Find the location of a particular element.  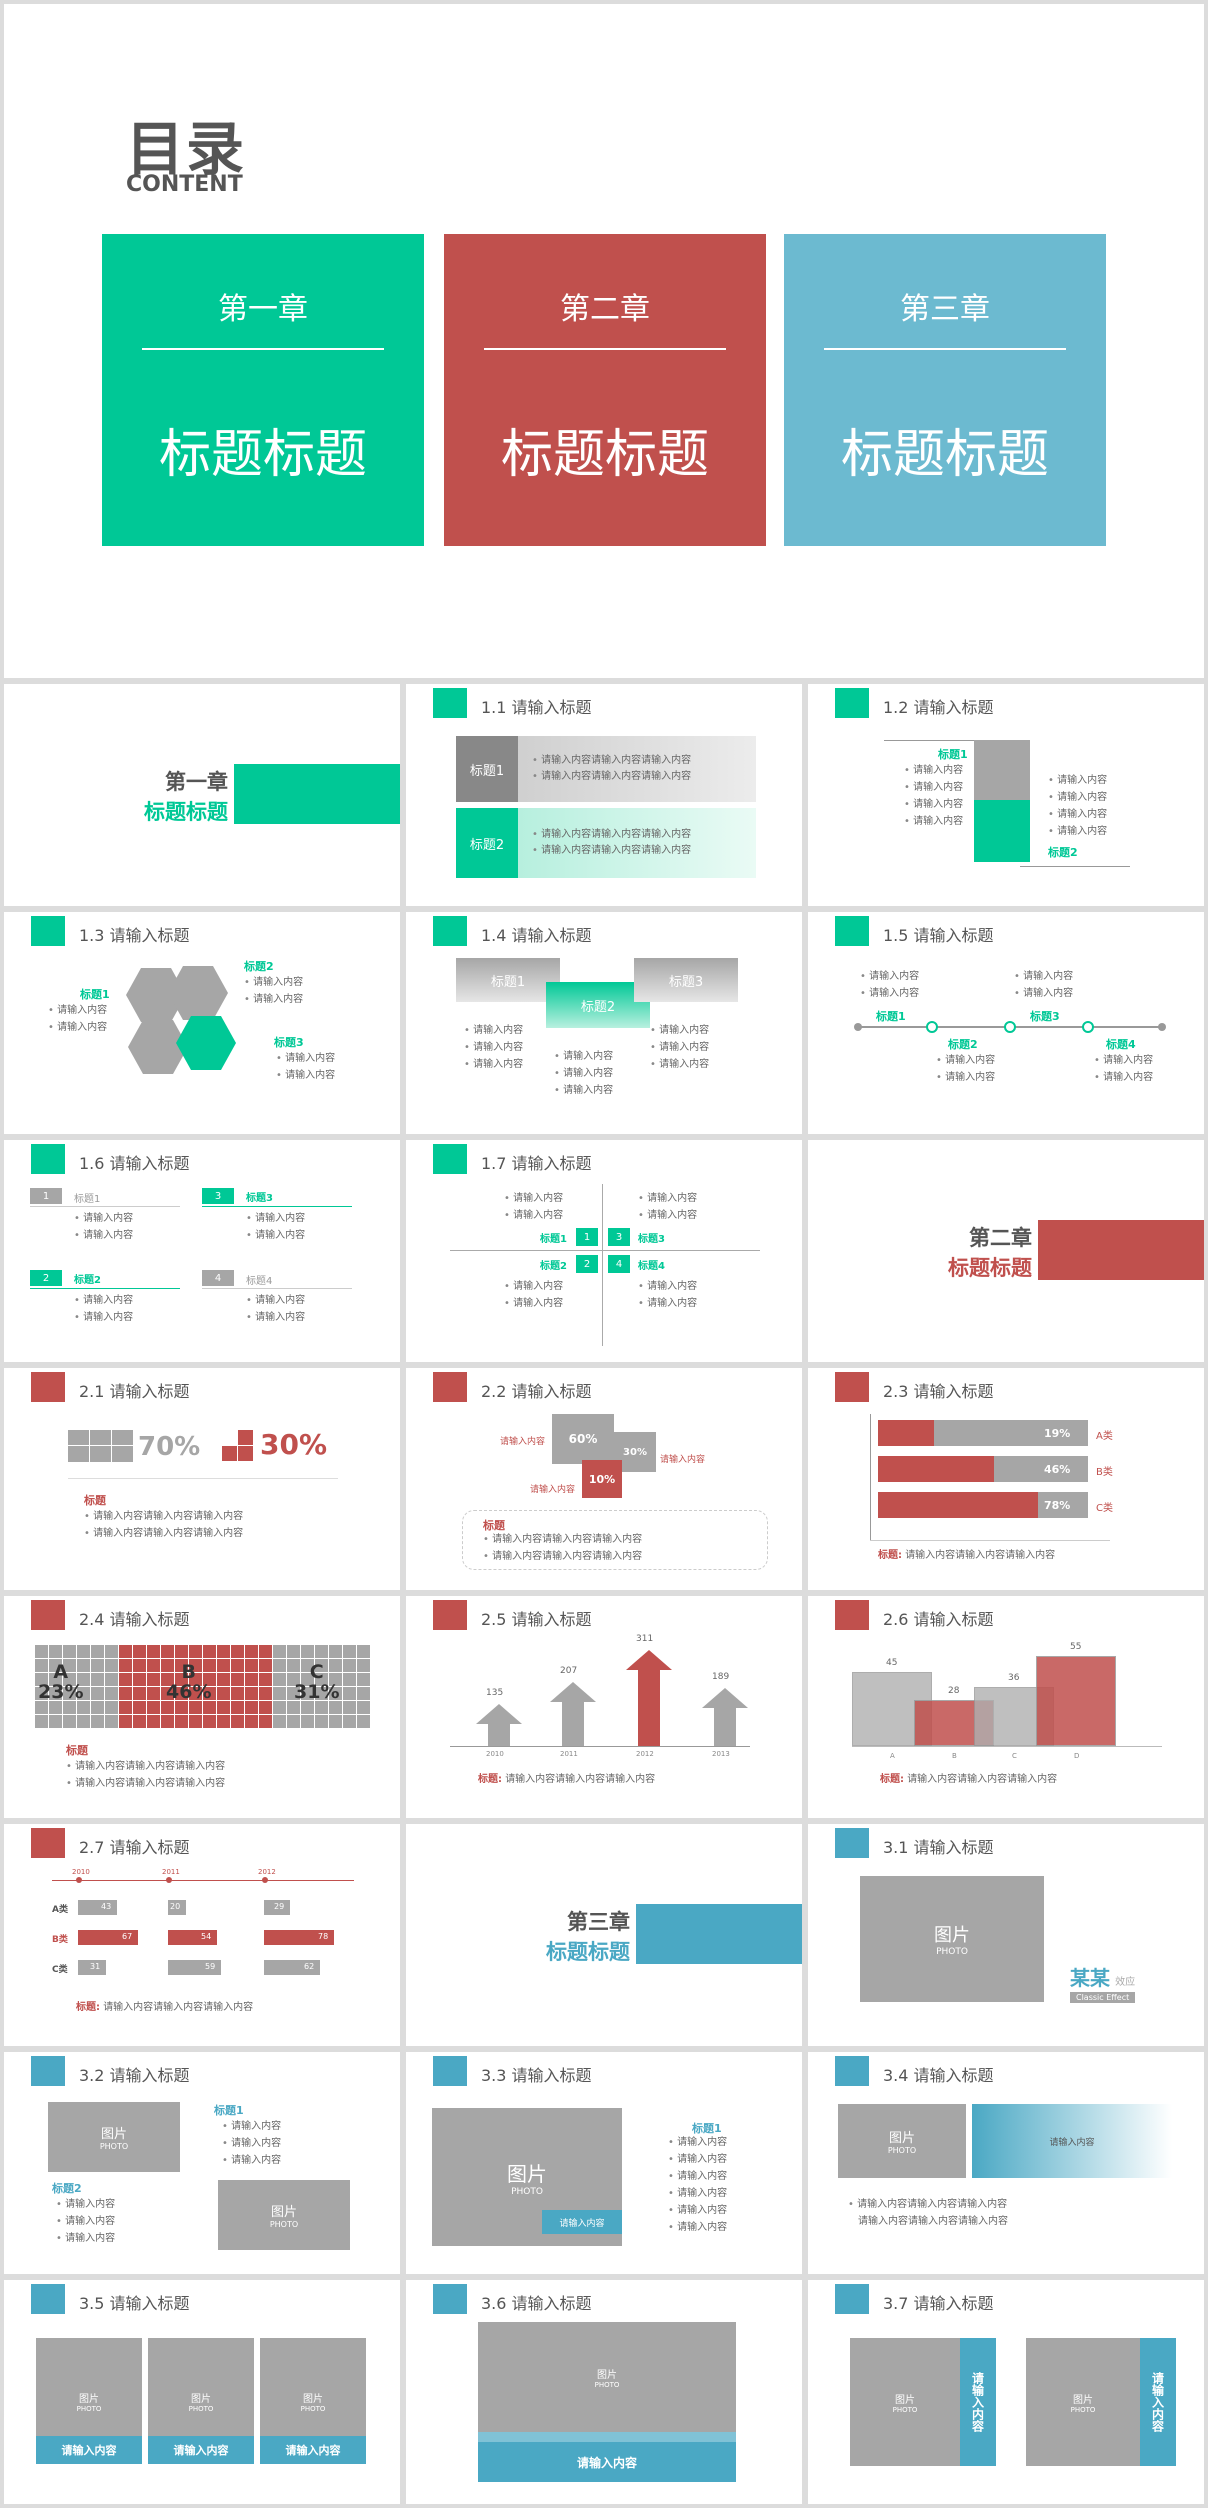

section-3-chapter: 第三章 is located at coordinates (598, 1922).